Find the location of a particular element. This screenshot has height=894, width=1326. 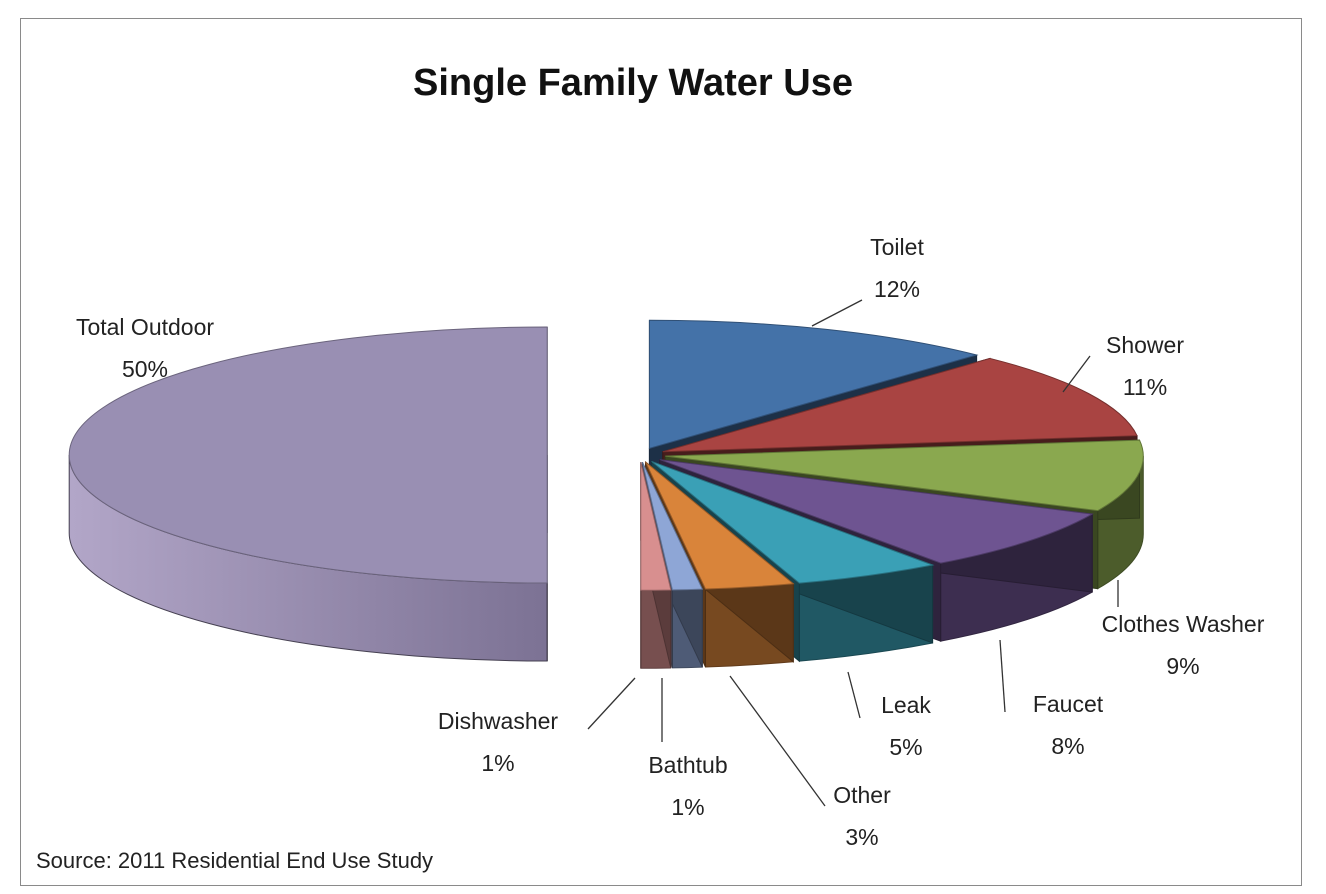

slice-label-clothes-washer: Clothes Washer is located at coordinates (1183, 624).